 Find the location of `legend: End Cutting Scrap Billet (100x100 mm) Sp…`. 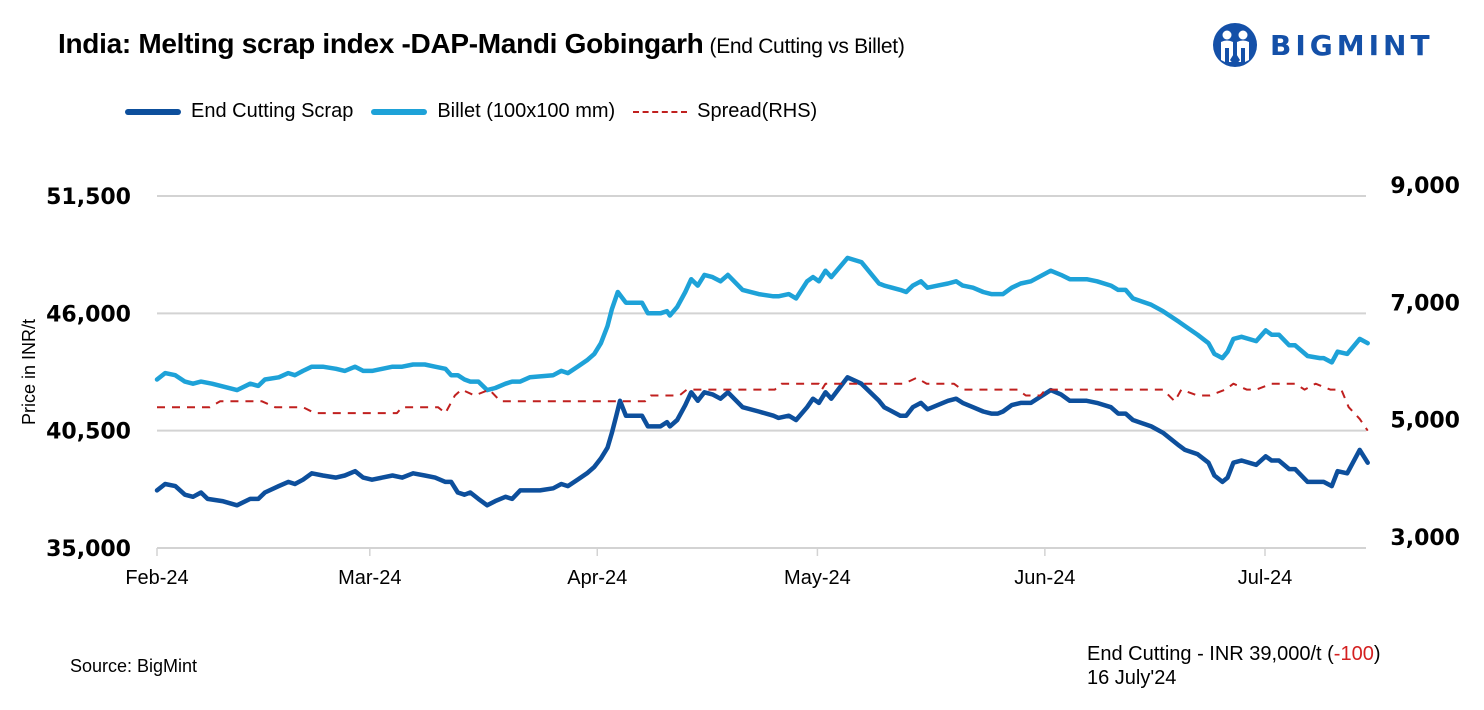

legend: End Cutting Scrap Billet (100x100 mm) Sp… is located at coordinates (480, 111).